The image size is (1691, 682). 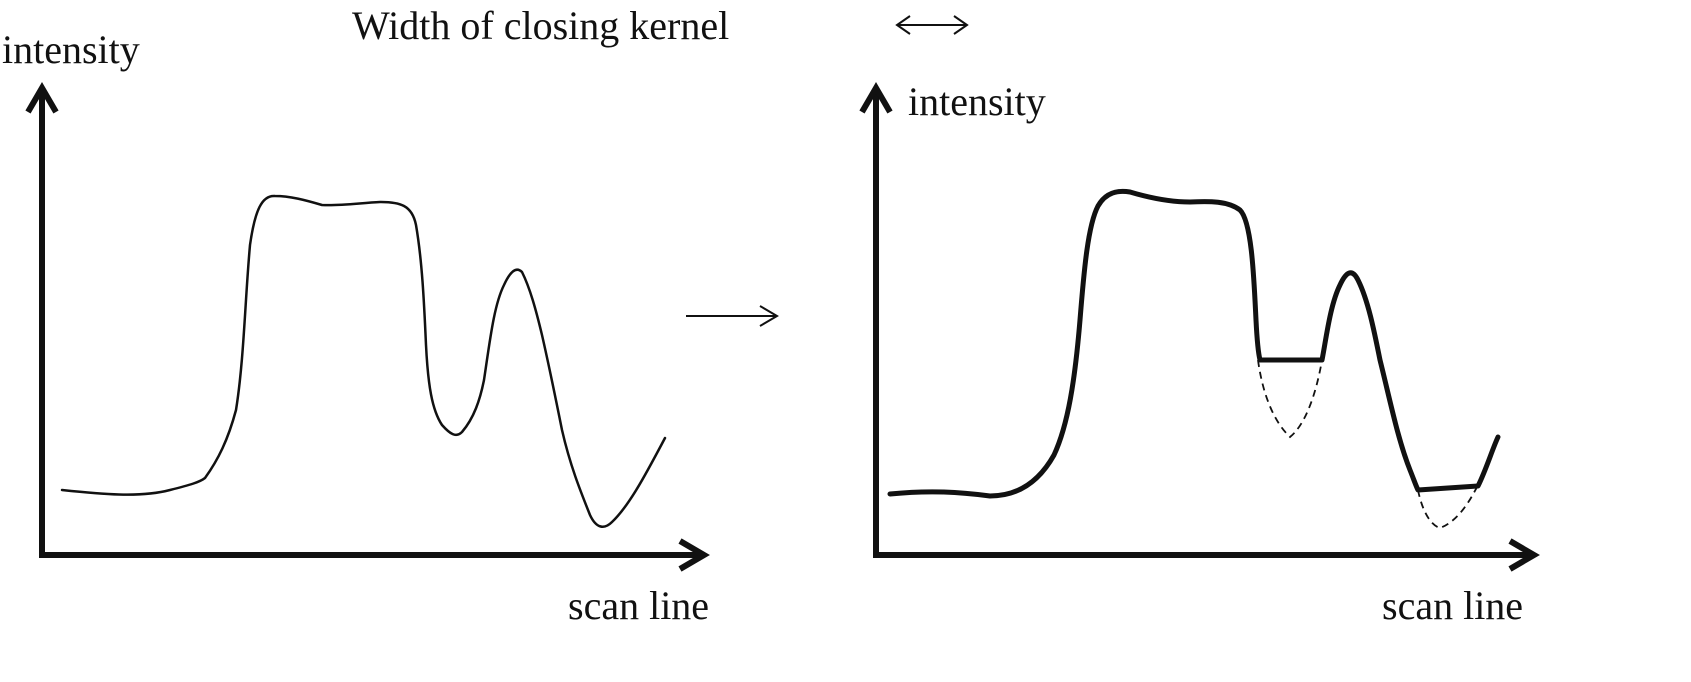 What do you see at coordinates (42, 98) in the screenshot?
I see `left-y-arrowhead` at bounding box center [42, 98].